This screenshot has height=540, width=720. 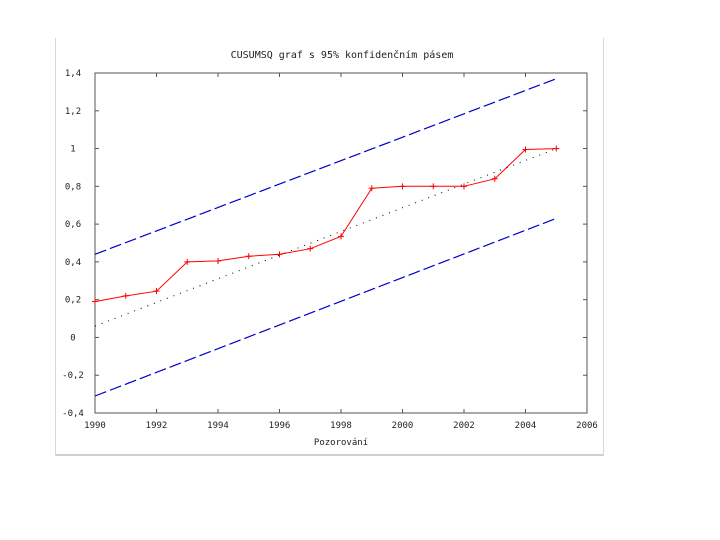 What do you see at coordinates (72, 338) in the screenshot?
I see `y-tick-label: 0` at bounding box center [72, 338].